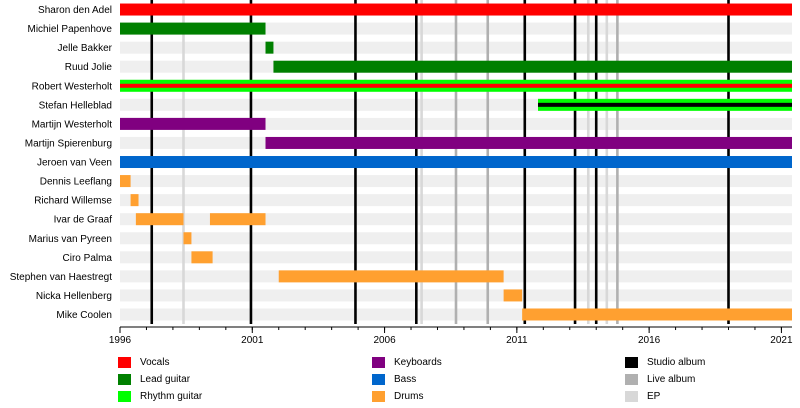 This screenshot has width=800, height=408. I want to click on member-name: Michiel Papenhove, so click(70, 29).